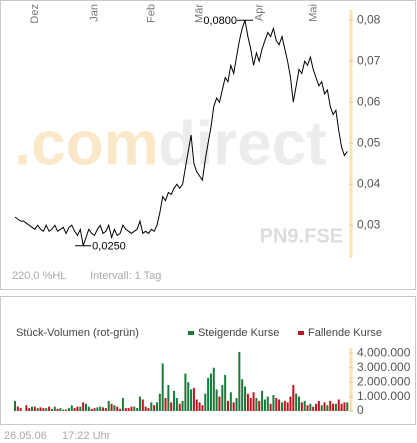  I want to click on y-tick-label: 0,07, so click(369, 60).